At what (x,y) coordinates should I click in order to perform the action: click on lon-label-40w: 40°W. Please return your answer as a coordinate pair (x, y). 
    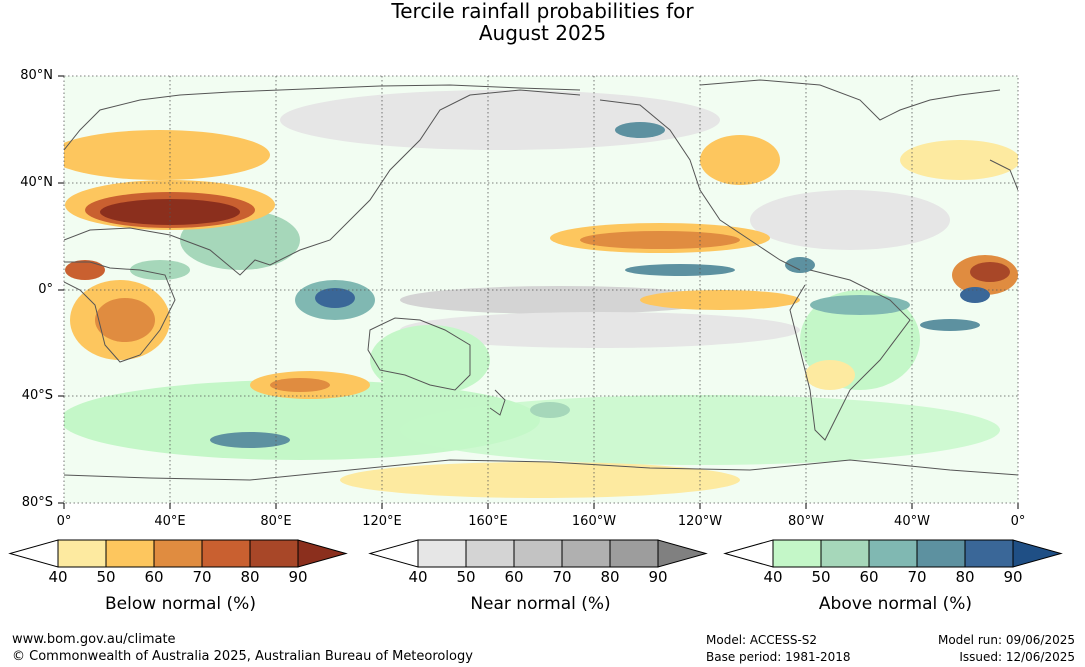
    Looking at the image, I should click on (912, 521).